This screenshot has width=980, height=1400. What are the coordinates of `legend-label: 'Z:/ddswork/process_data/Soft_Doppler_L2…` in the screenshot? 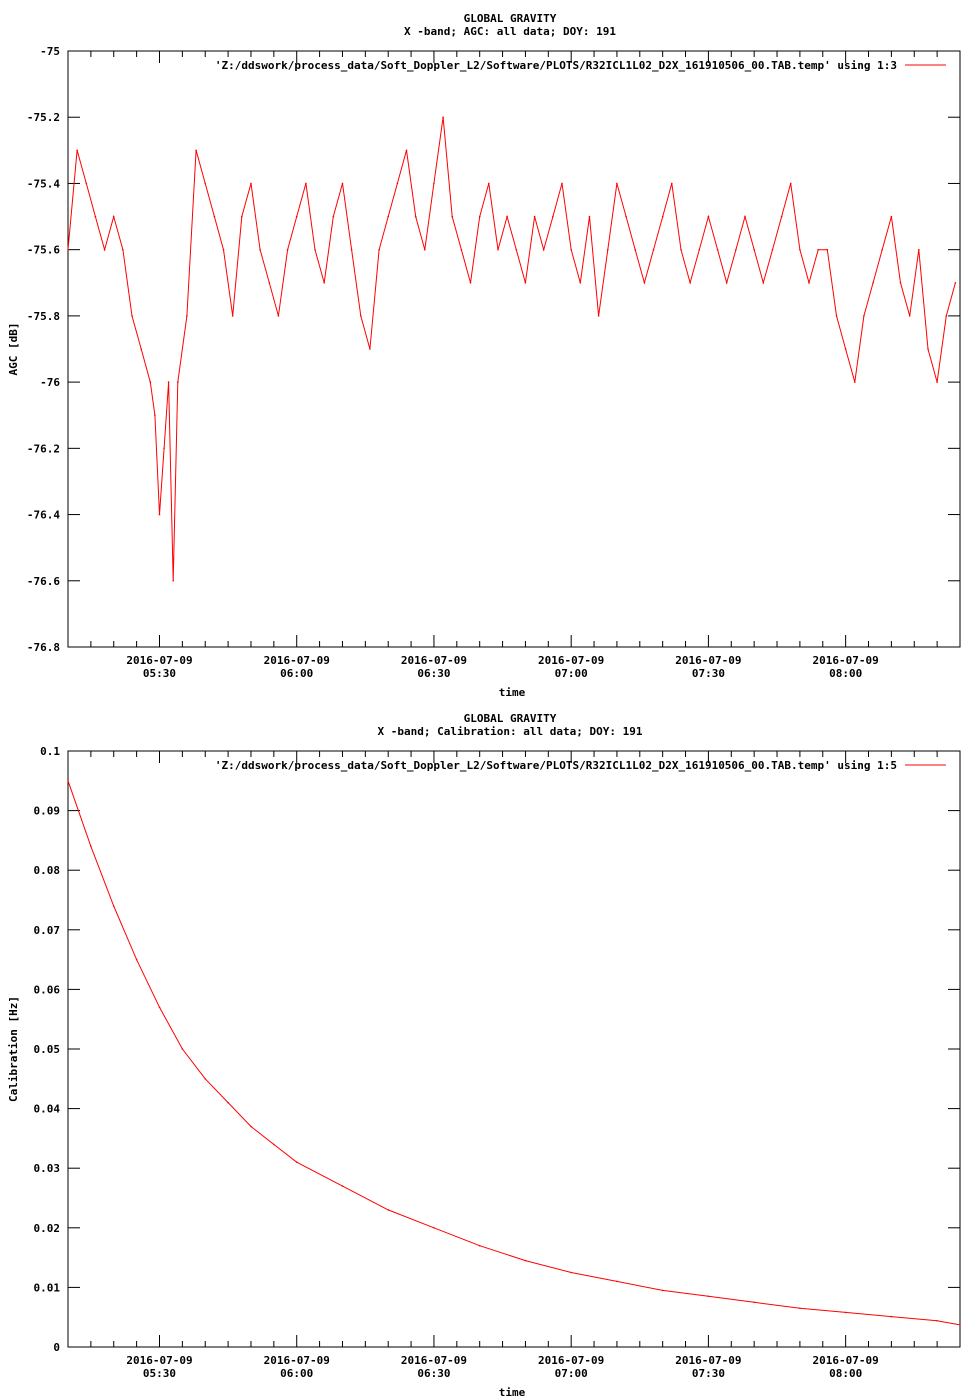 It's located at (556, 65).